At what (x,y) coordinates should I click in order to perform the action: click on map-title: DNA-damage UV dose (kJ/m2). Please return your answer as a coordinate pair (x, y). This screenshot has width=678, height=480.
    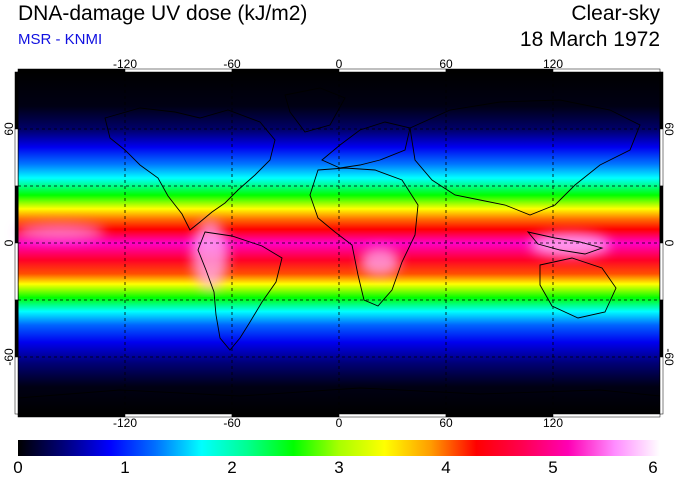
    Looking at the image, I should click on (163, 13).